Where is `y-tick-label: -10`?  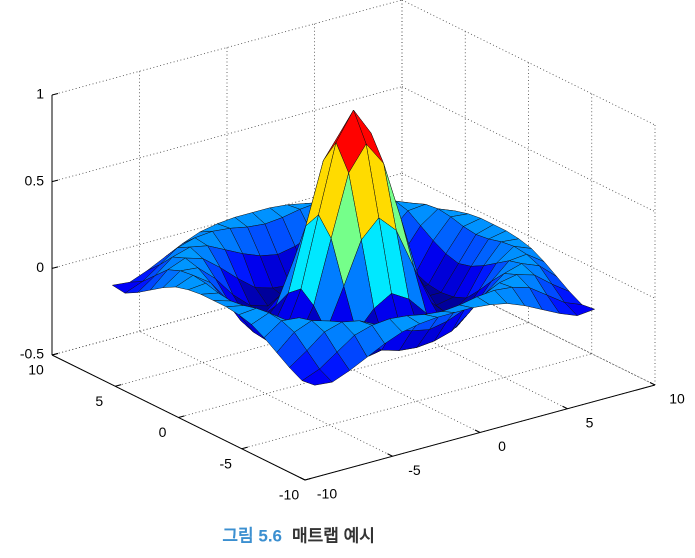 y-tick-label: -10 is located at coordinates (289, 495).